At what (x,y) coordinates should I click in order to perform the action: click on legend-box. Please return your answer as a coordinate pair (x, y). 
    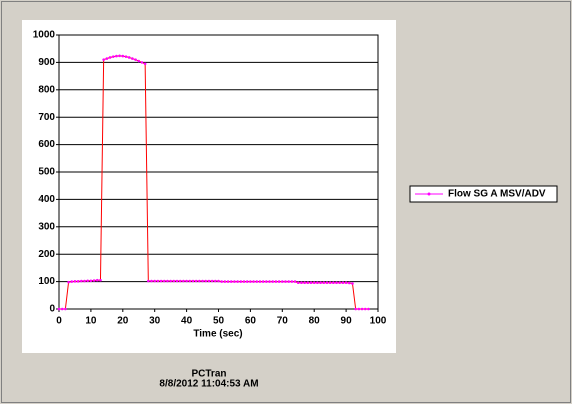
    Looking at the image, I should click on (483, 194).